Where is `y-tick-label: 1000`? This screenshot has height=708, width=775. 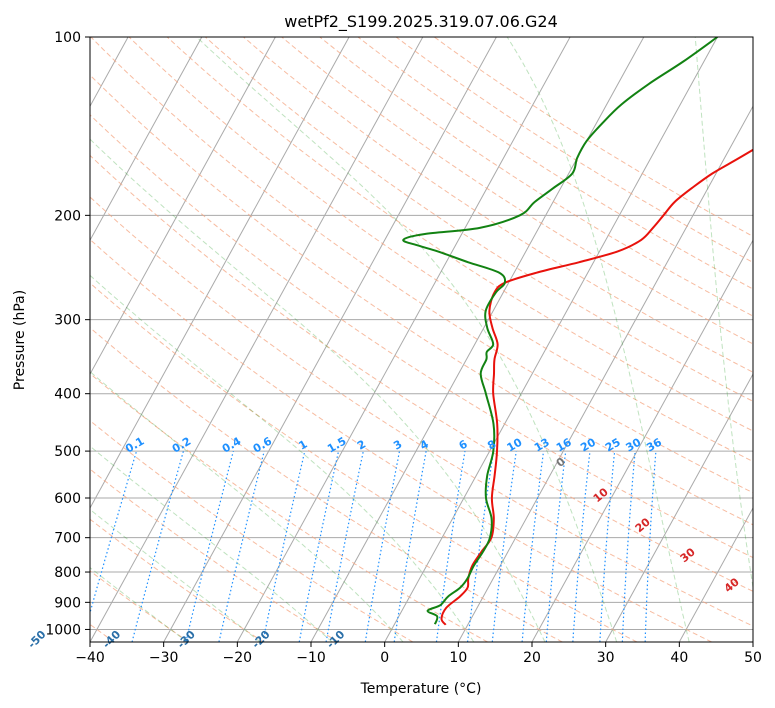 y-tick-label: 1000 is located at coordinates (63, 630).